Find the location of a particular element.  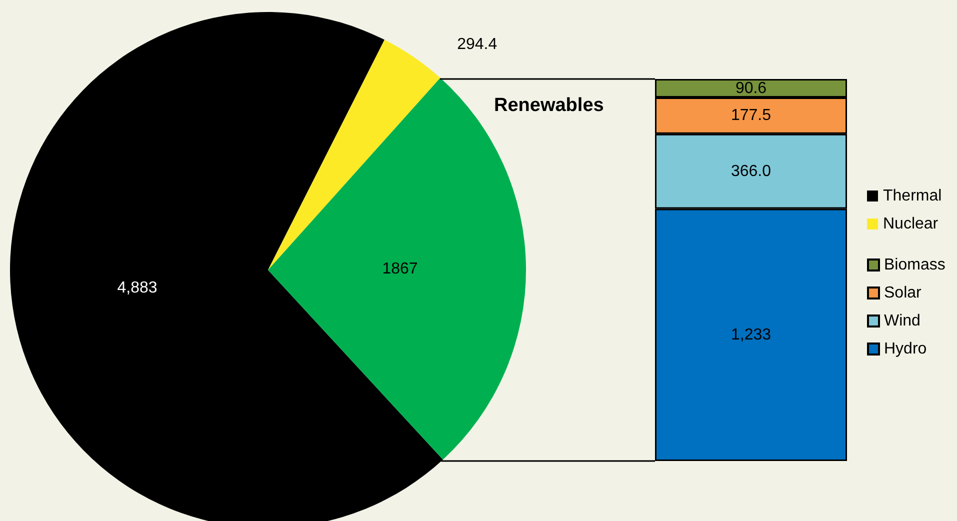

data-label: 294.4 is located at coordinates (477, 45).